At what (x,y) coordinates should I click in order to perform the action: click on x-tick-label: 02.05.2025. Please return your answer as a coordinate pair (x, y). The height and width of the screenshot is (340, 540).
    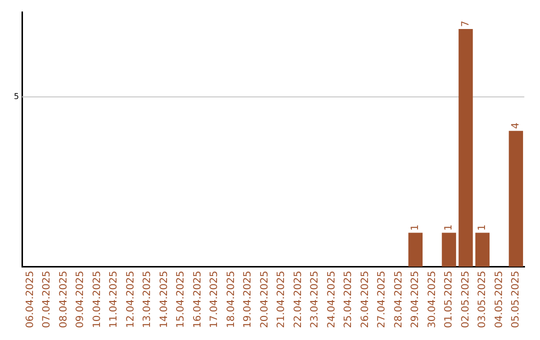
    Looking at the image, I should click on (466, 299).